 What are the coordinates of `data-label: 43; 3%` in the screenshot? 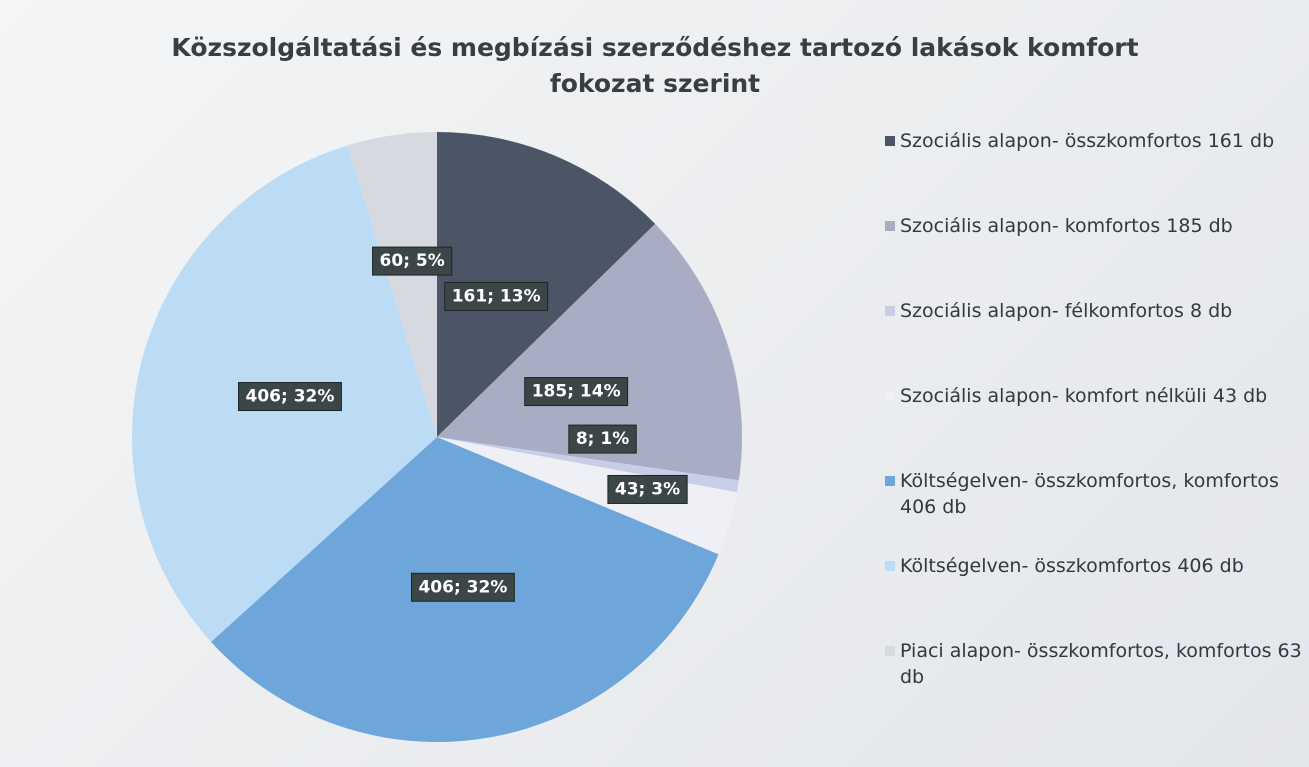 It's located at (647, 489).